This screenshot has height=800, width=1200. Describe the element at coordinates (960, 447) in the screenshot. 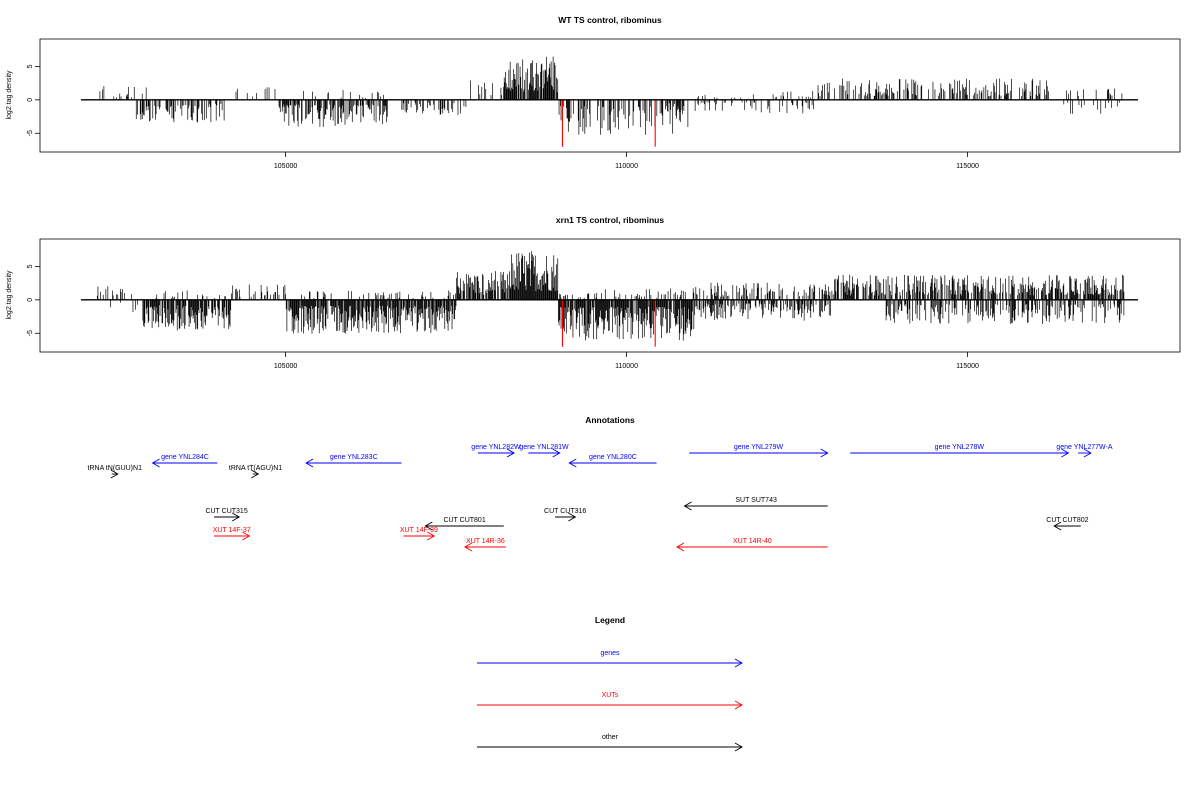

I see `feature-label: gene YNL278W` at that location.